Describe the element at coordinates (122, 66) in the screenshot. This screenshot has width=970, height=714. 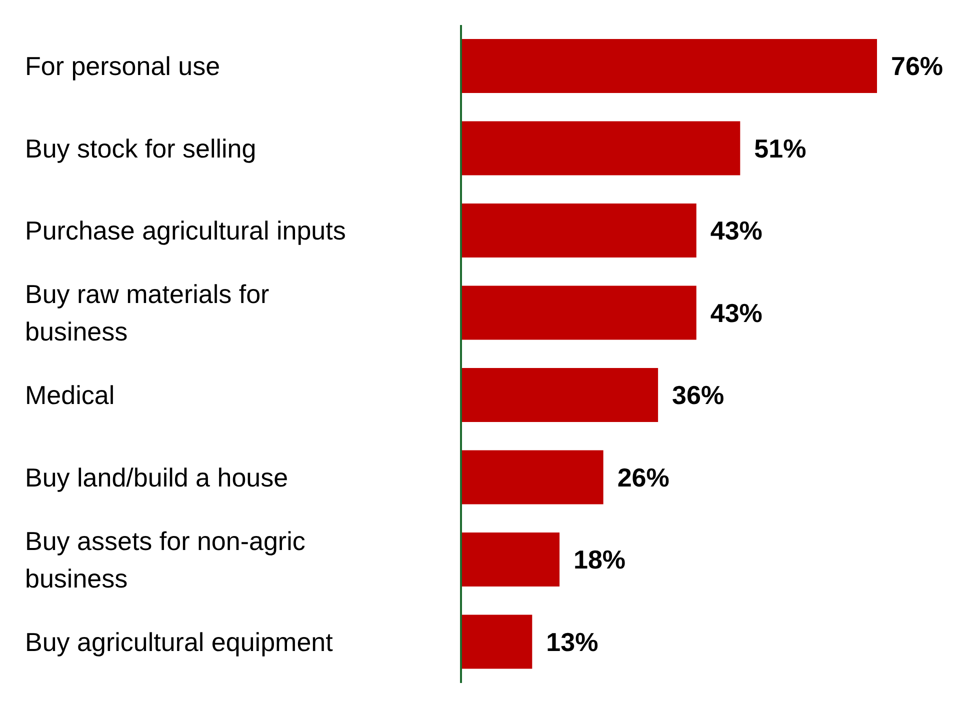
I see `y-tick-label: For personal use` at that location.